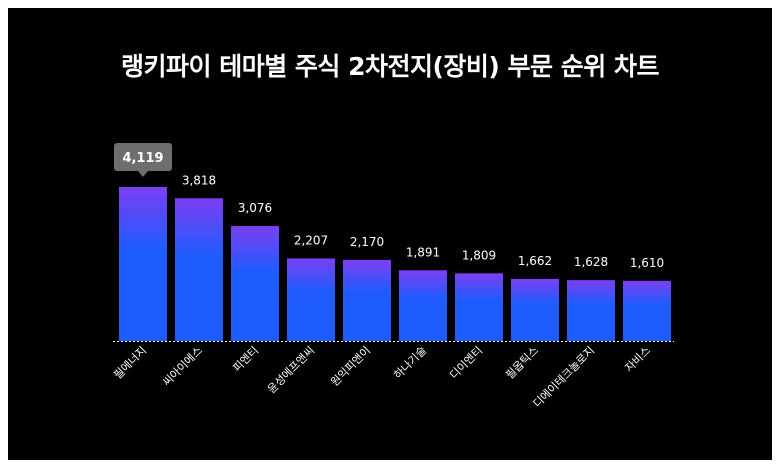 This screenshot has width=780, height=468. I want to click on chart-title: 랭키파이 테마별 주식 2차전지(장비) 부문 순위 차트, so click(390, 66).